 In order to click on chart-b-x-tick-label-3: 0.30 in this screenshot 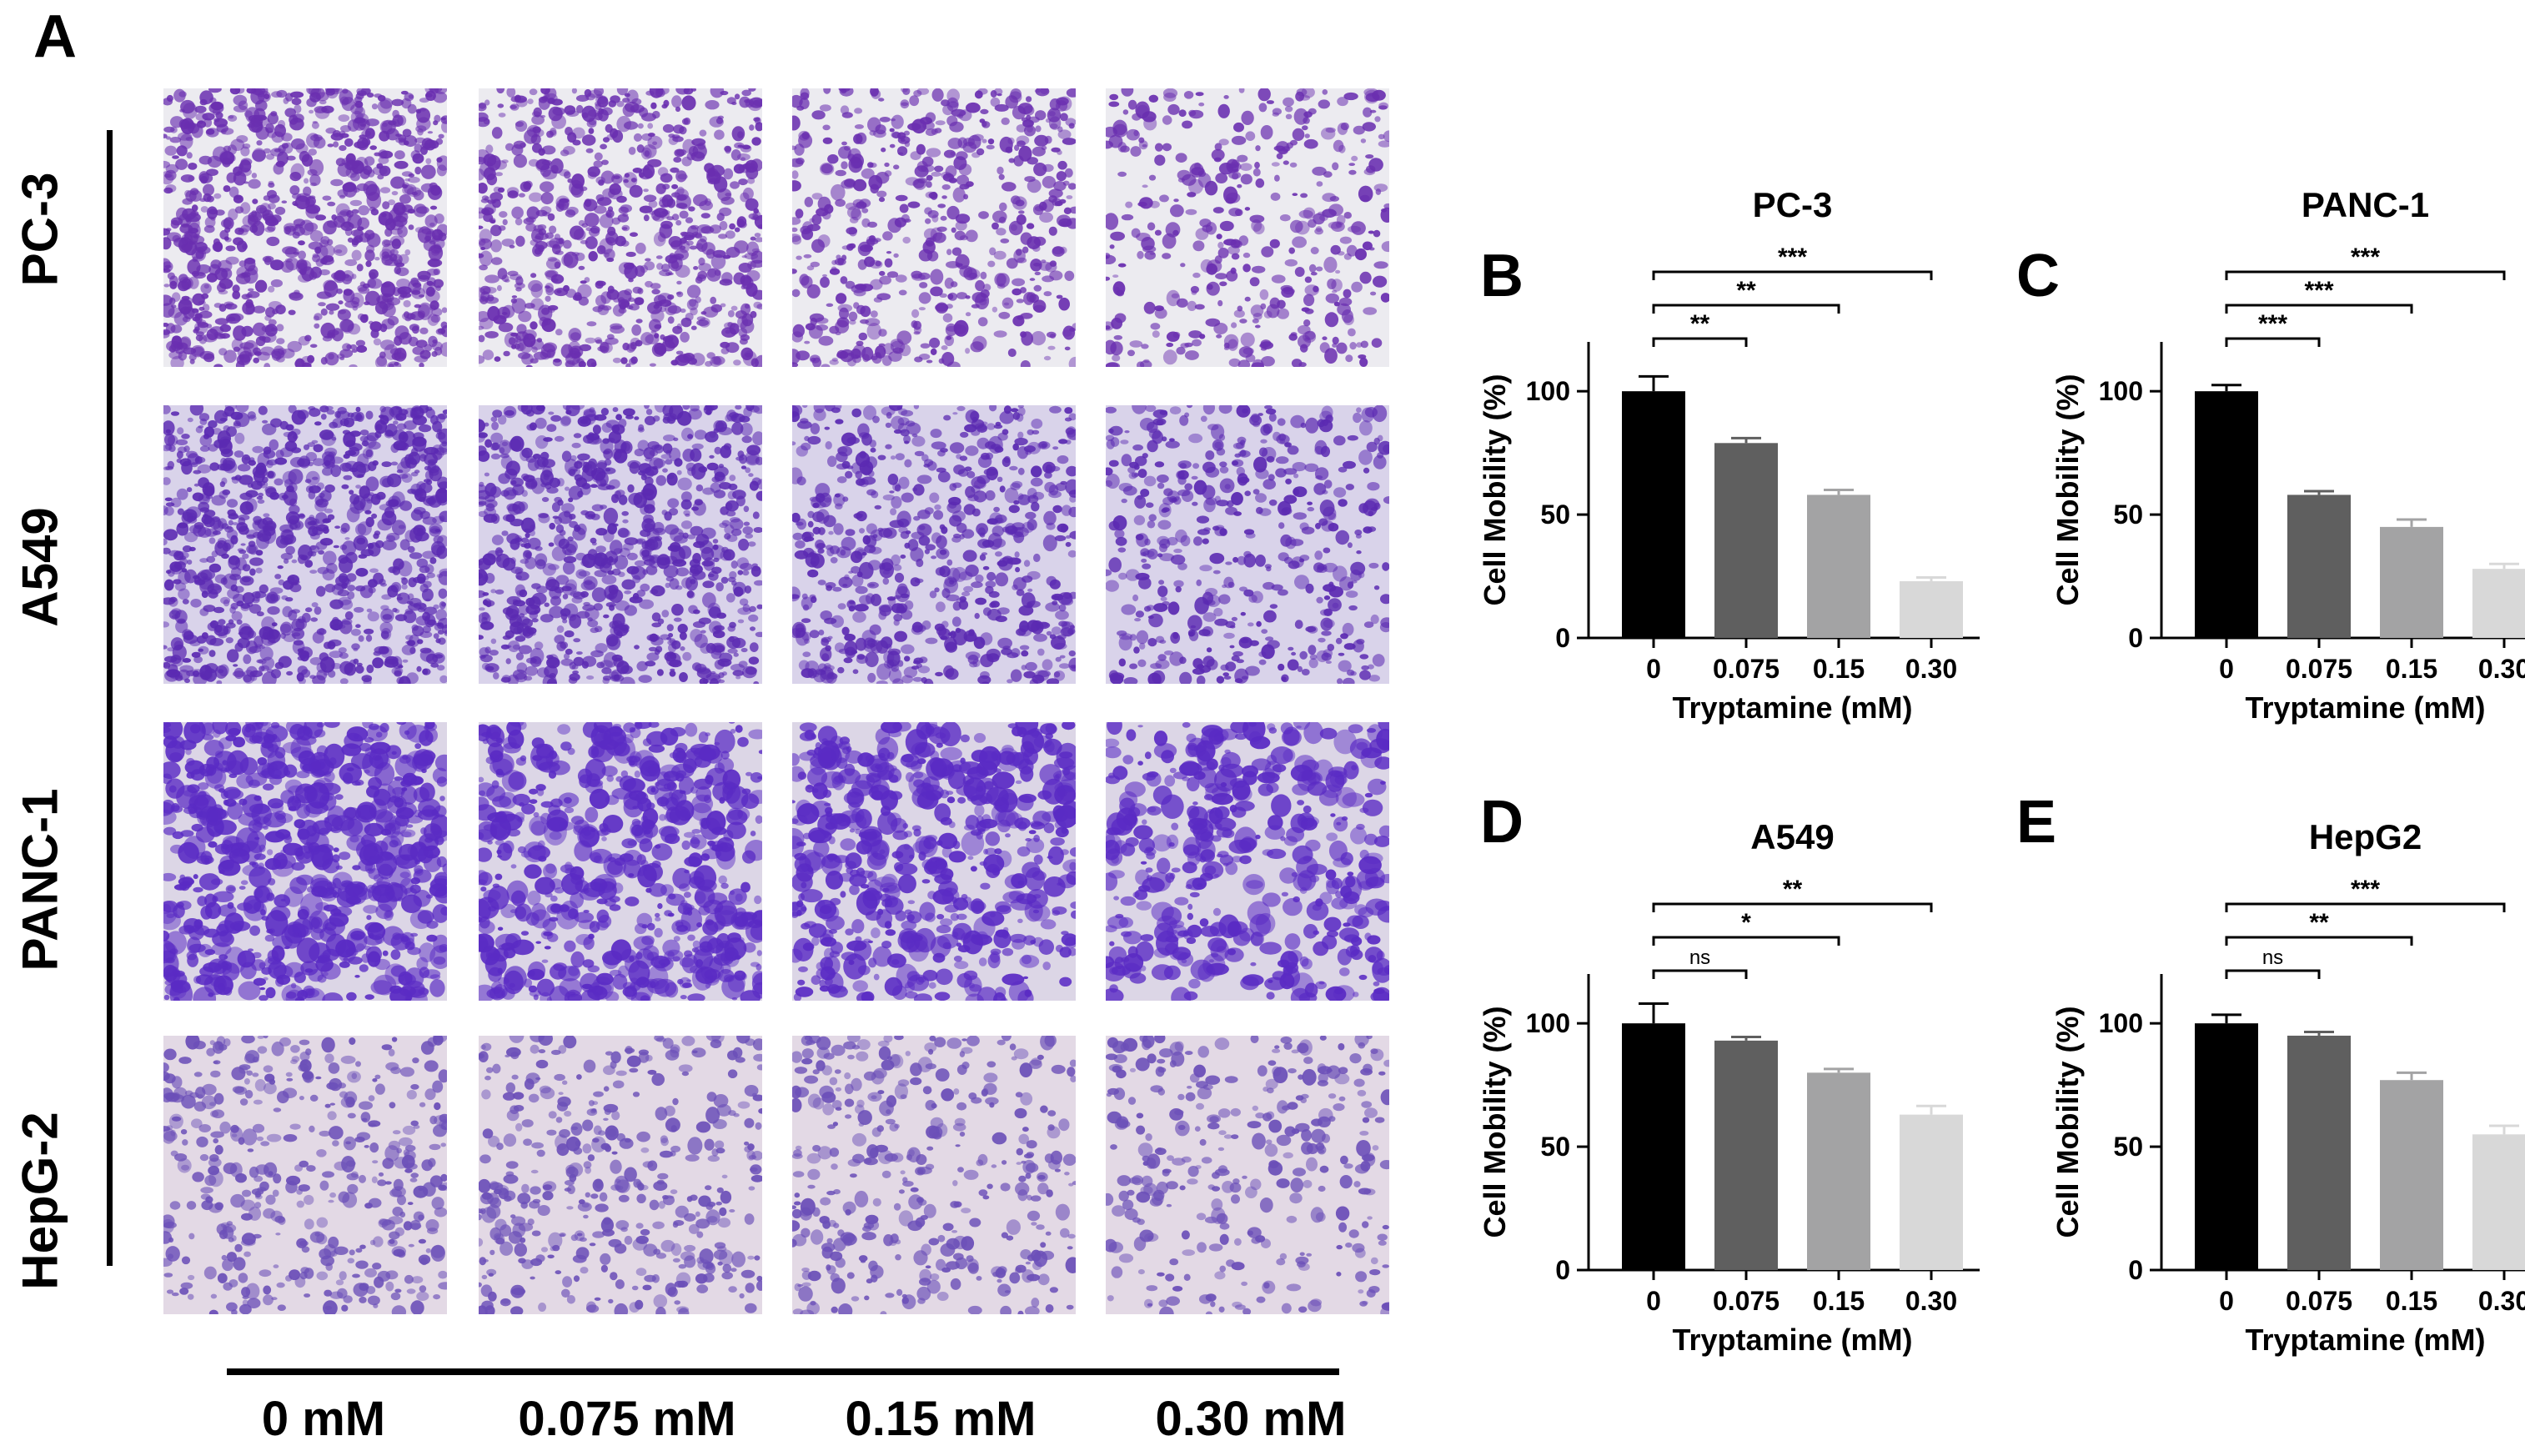, I will do `click(1931, 669)`.